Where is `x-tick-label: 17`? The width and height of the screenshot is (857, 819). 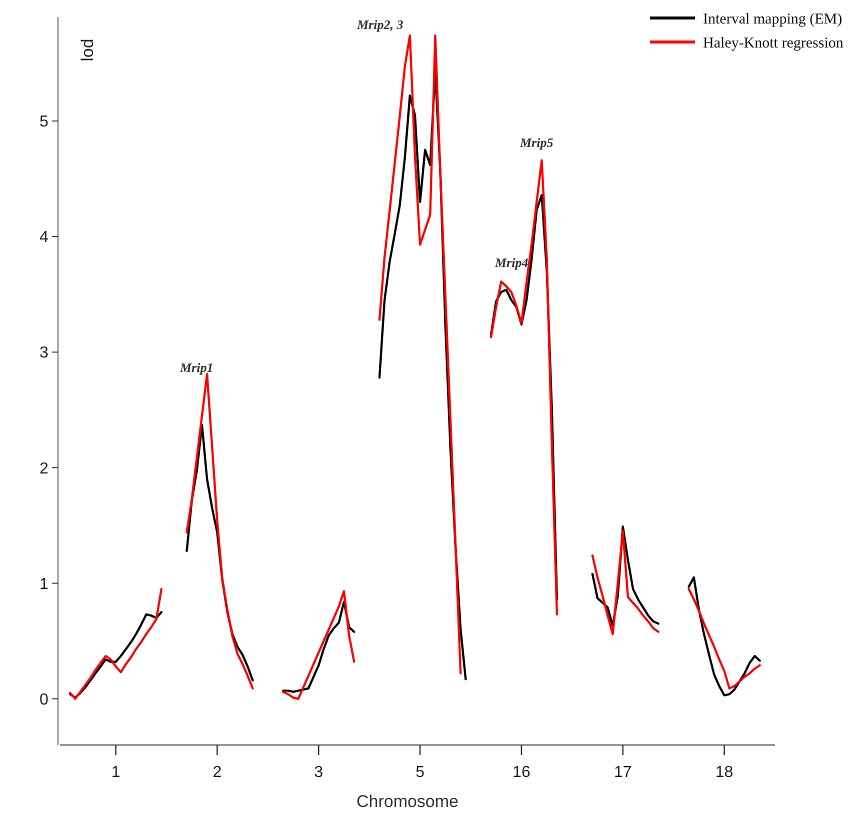
x-tick-label: 17 is located at coordinates (623, 772).